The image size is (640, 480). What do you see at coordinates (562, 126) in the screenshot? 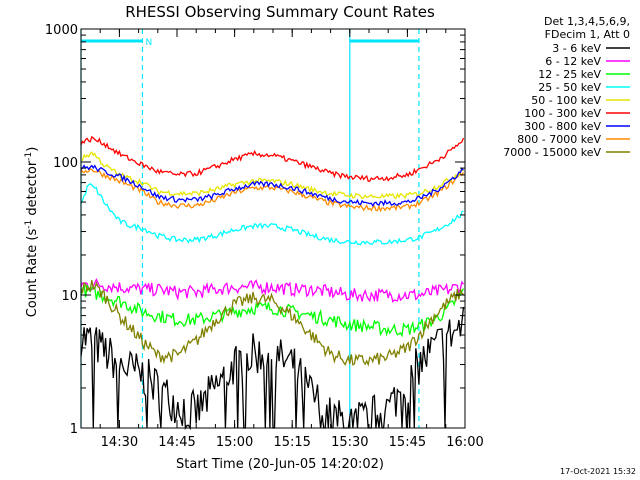
I see `legend-label-300-800-kev: 300 - 800 keV` at bounding box center [562, 126].